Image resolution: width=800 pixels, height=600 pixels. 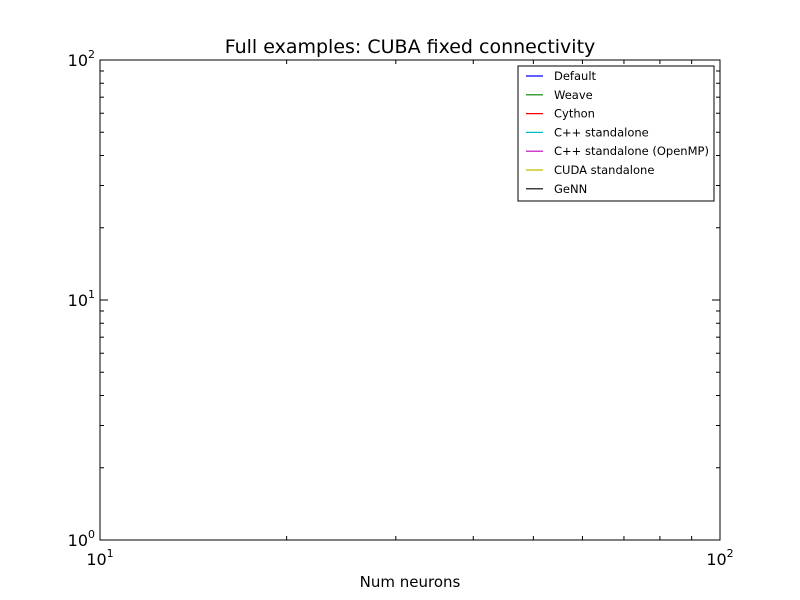 I want to click on legend-label: C++ standalone (OpenMP), so click(x=631, y=151).